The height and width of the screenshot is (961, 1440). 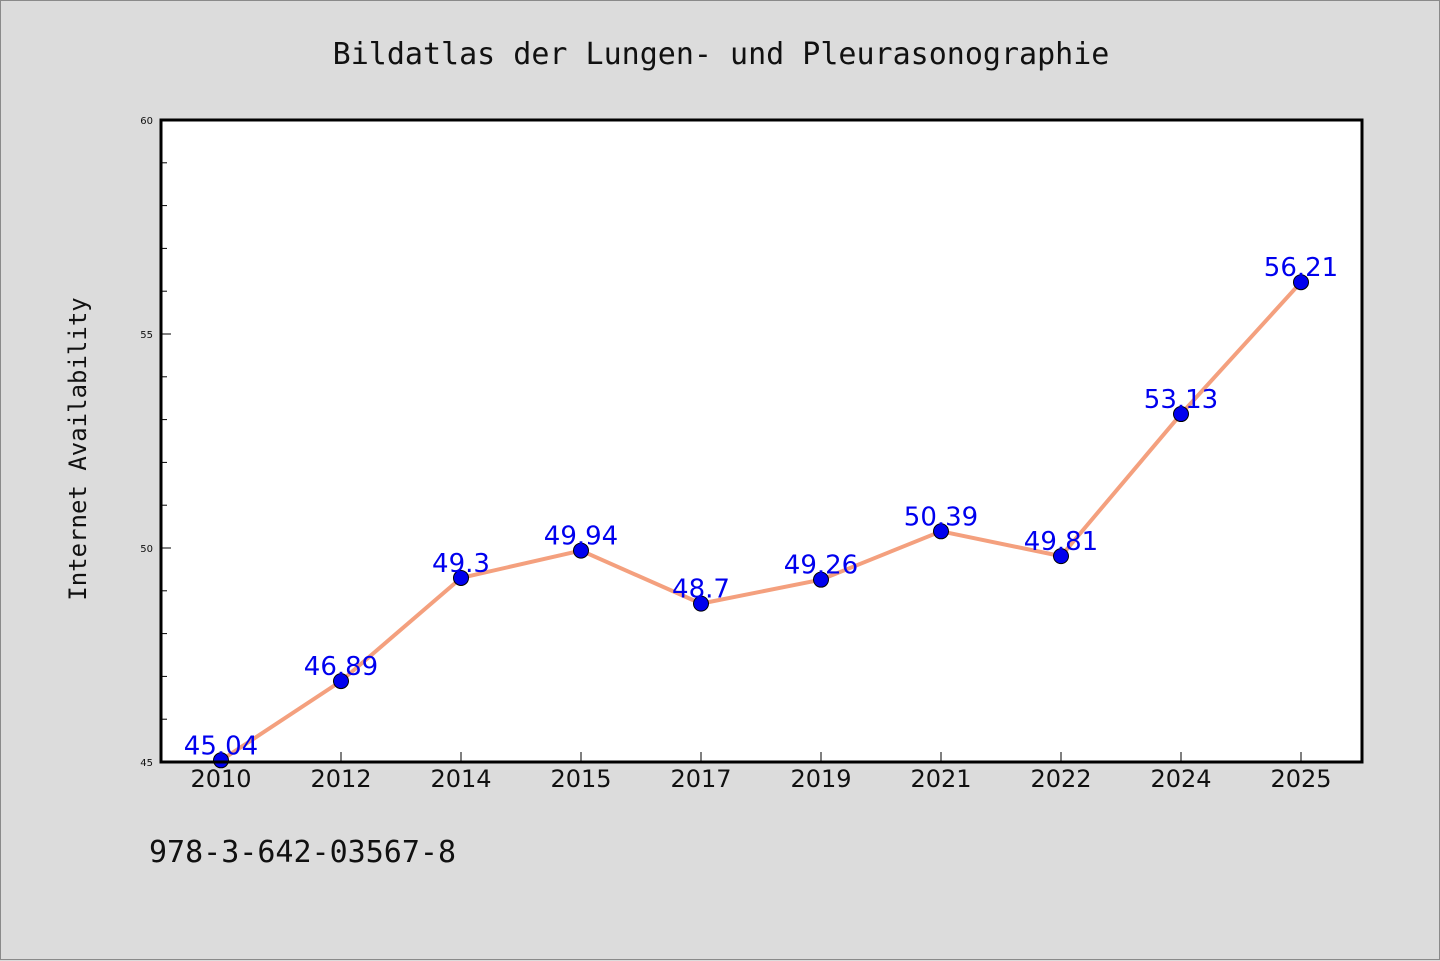 What do you see at coordinates (146, 121) in the screenshot?
I see `y-tick-label: 60` at bounding box center [146, 121].